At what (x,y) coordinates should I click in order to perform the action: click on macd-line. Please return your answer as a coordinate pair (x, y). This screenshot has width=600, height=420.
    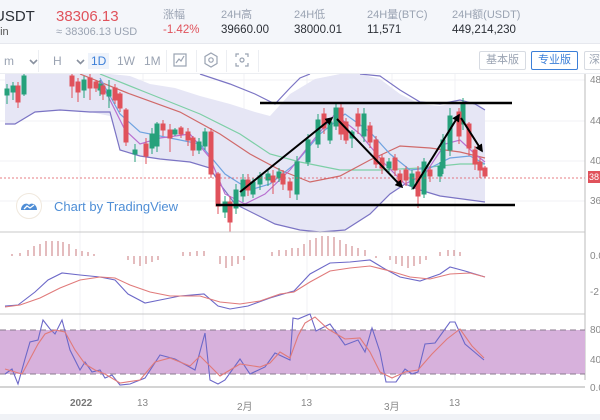
    Looking at the image, I should click on (245, 284).